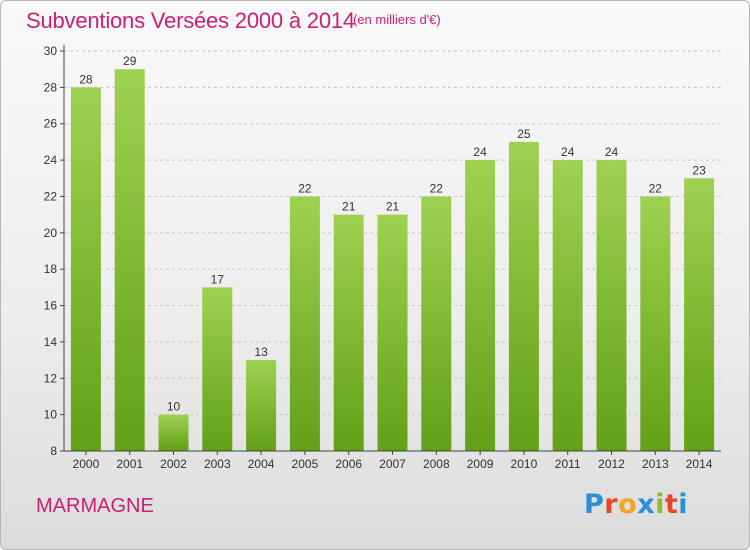 The image size is (750, 550). What do you see at coordinates (699, 170) in the screenshot?
I see `value-label-2014: 23` at bounding box center [699, 170].